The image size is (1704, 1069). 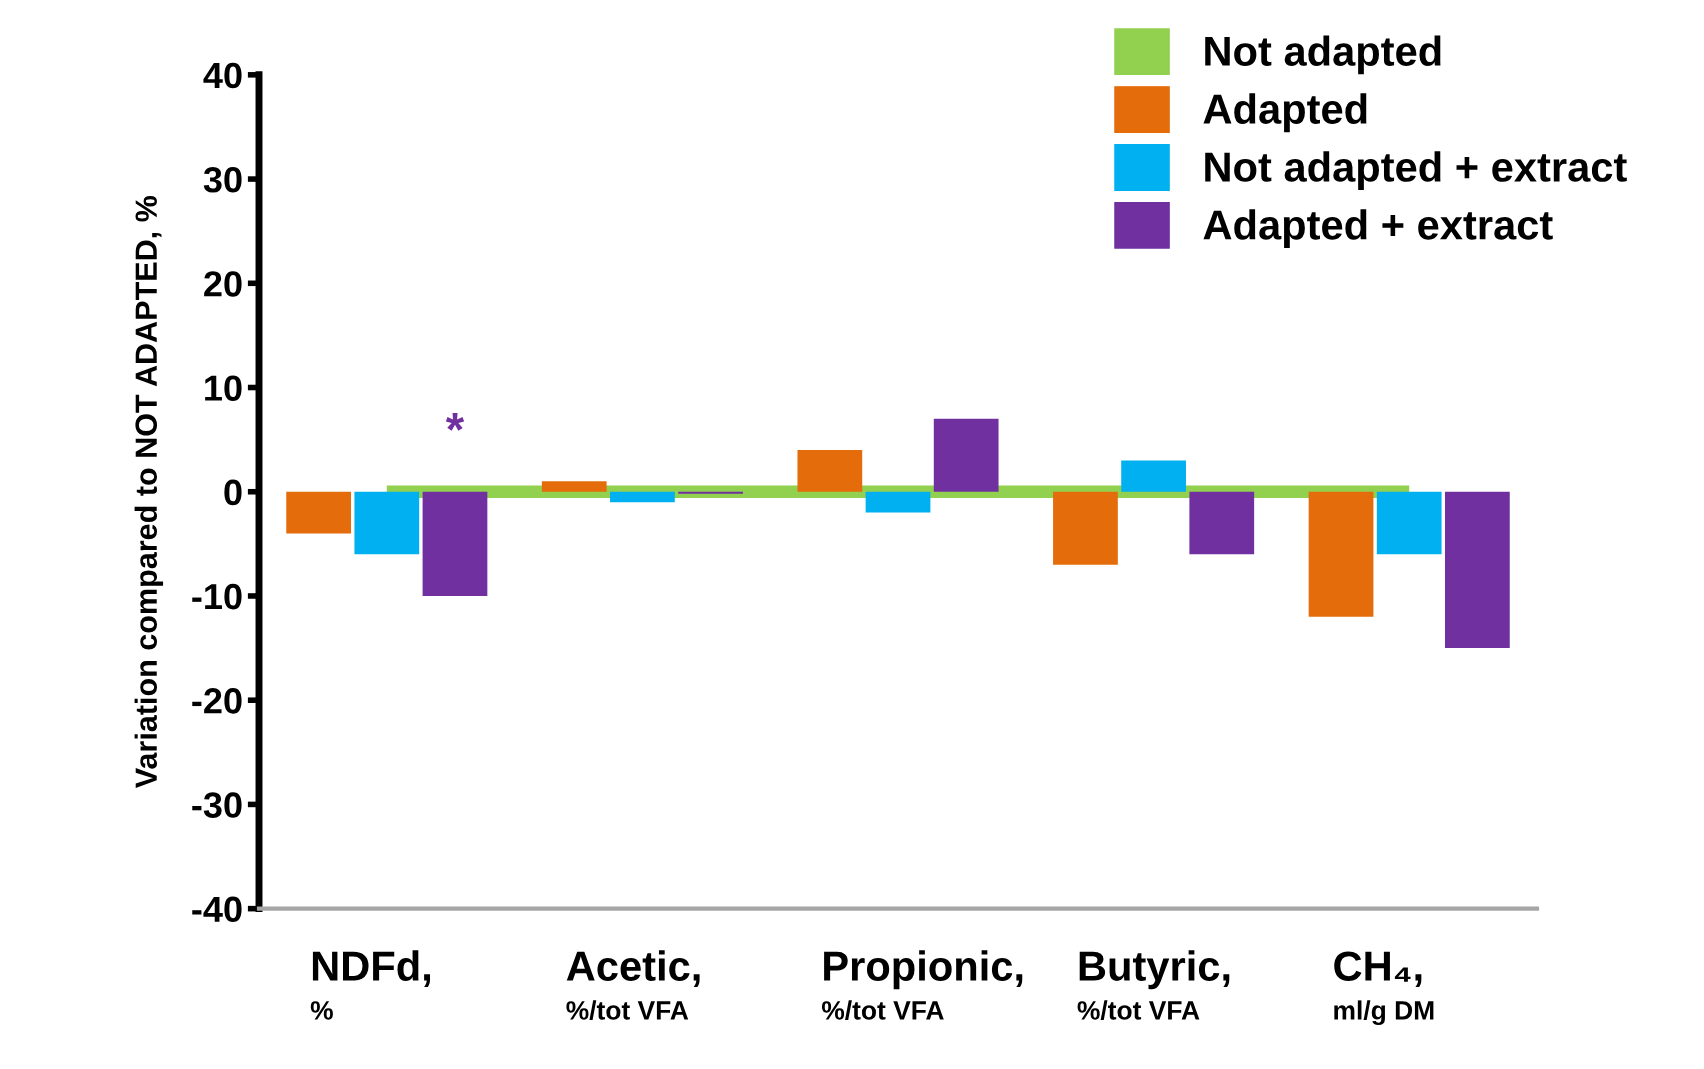 I want to click on y-tick-label: -40, so click(x=217, y=909).